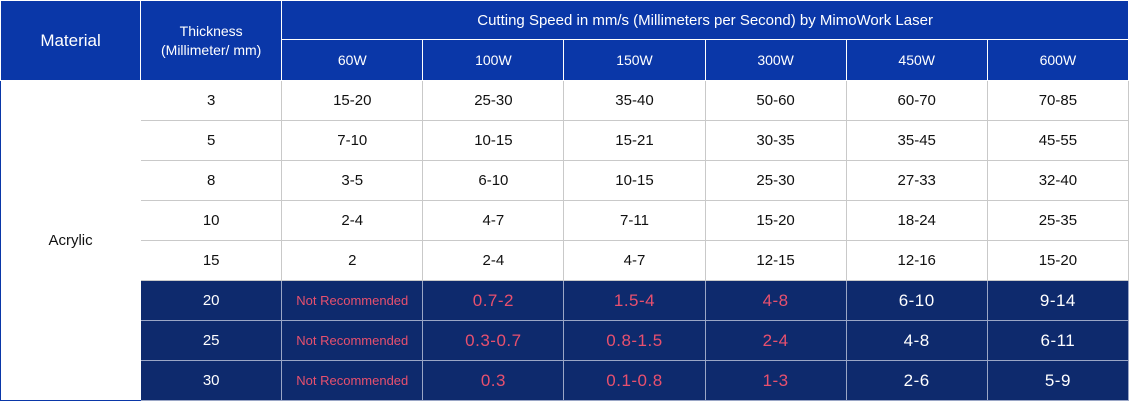 This screenshot has width=1129, height=401. Describe the element at coordinates (493, 300) in the screenshot. I see `speed-cell: 0.7-2` at that location.